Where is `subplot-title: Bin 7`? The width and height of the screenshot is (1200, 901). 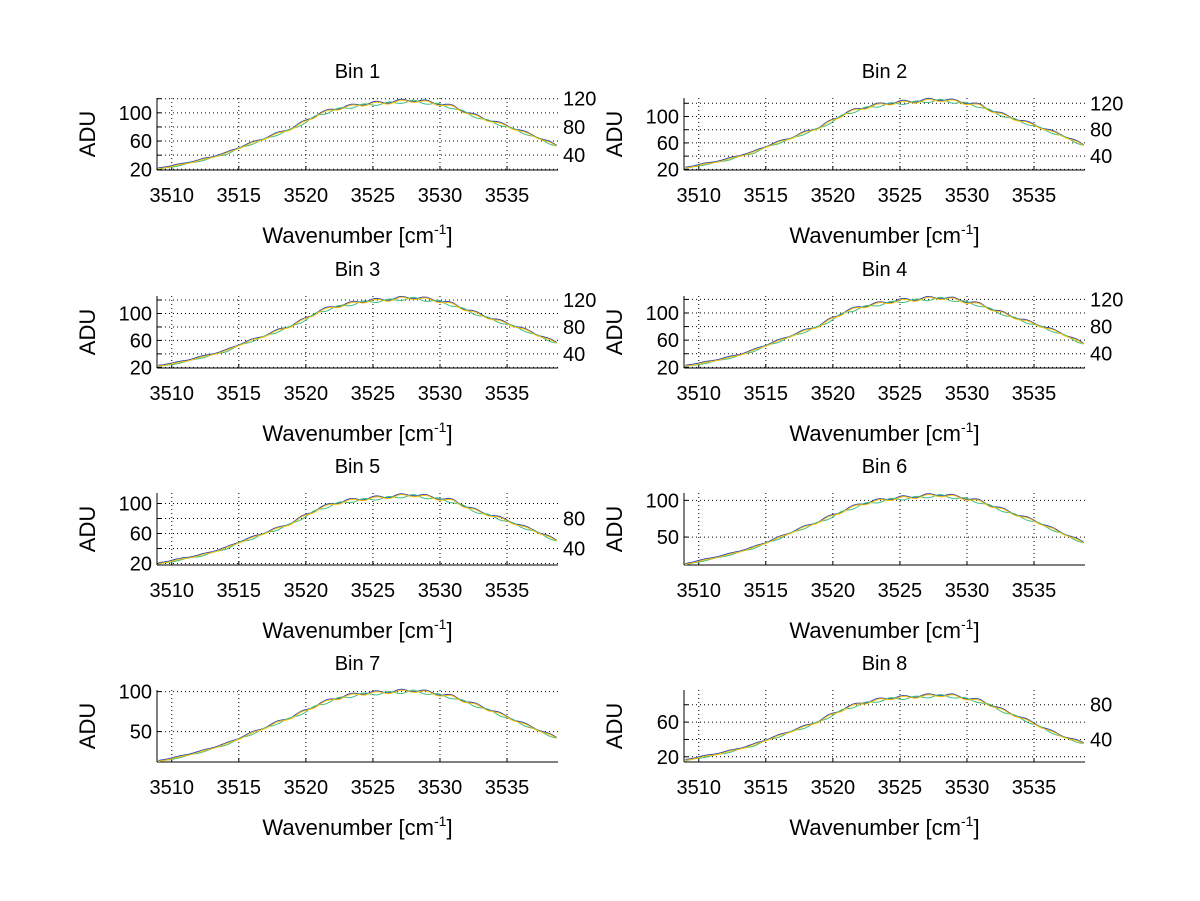
subplot-title: Bin 7 is located at coordinates (358, 664).